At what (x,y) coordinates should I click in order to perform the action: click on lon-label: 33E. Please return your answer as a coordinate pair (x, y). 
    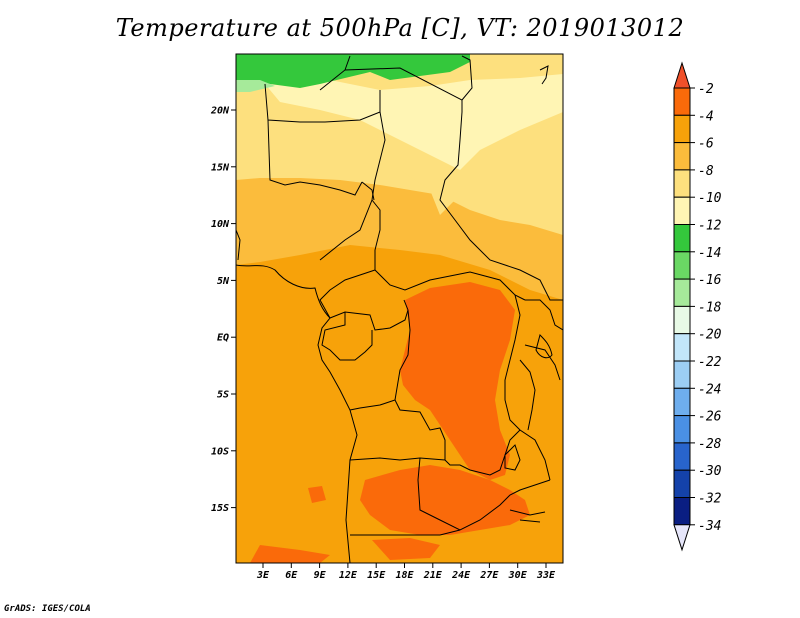
    Looking at the image, I should click on (546, 575).